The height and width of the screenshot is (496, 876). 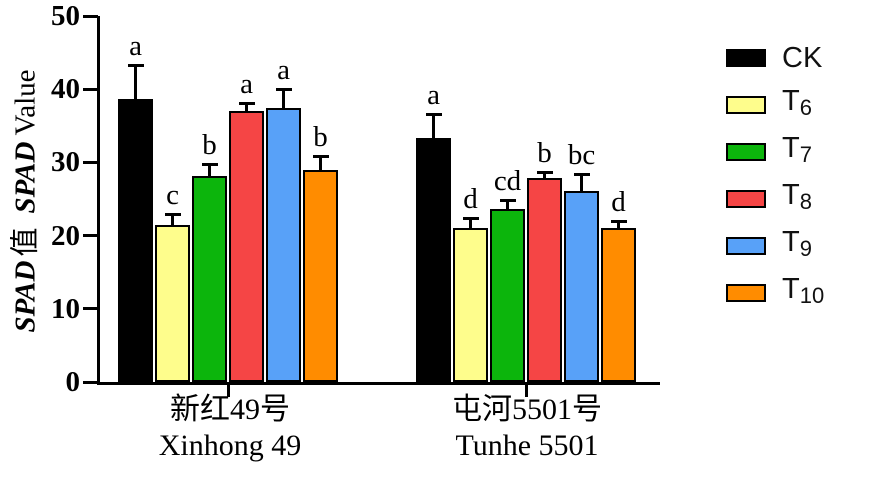 What do you see at coordinates (746, 104) in the screenshot?
I see `legend-swatch-t6` at bounding box center [746, 104].